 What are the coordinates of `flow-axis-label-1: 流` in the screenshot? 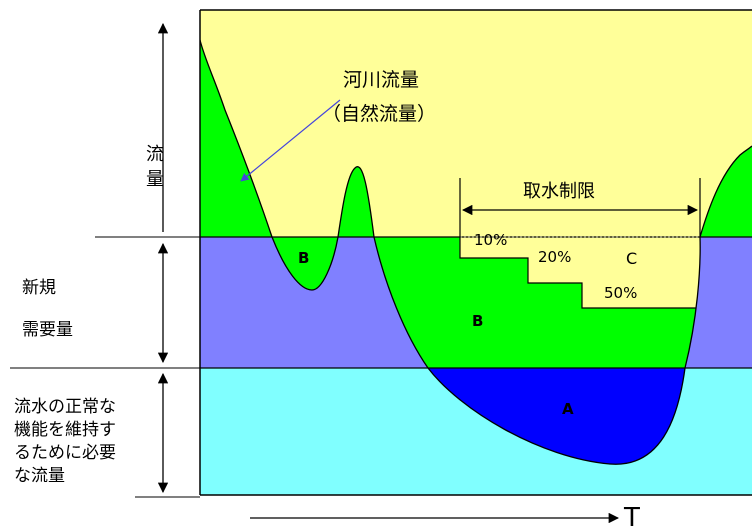 It's located at (155, 154).